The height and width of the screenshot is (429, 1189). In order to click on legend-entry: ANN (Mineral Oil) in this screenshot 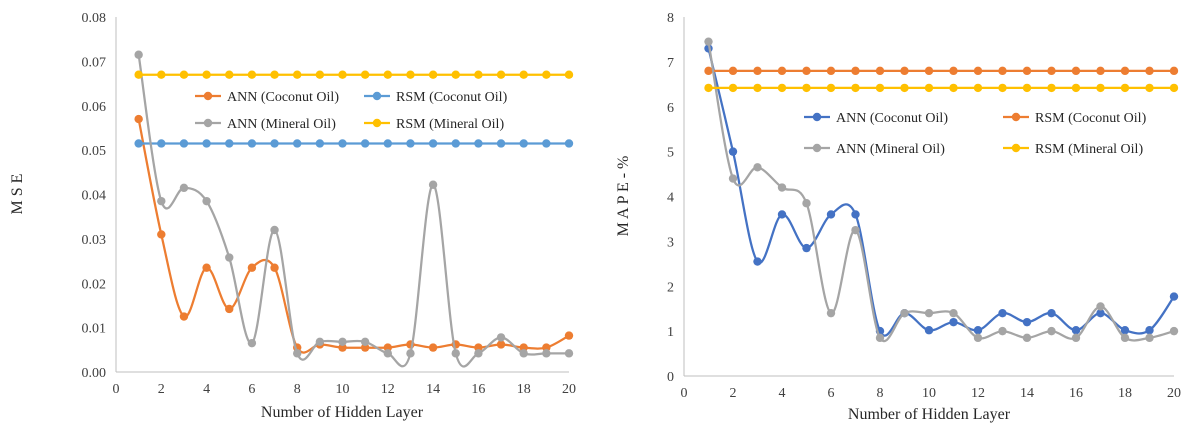, I will do `click(265, 124)`.